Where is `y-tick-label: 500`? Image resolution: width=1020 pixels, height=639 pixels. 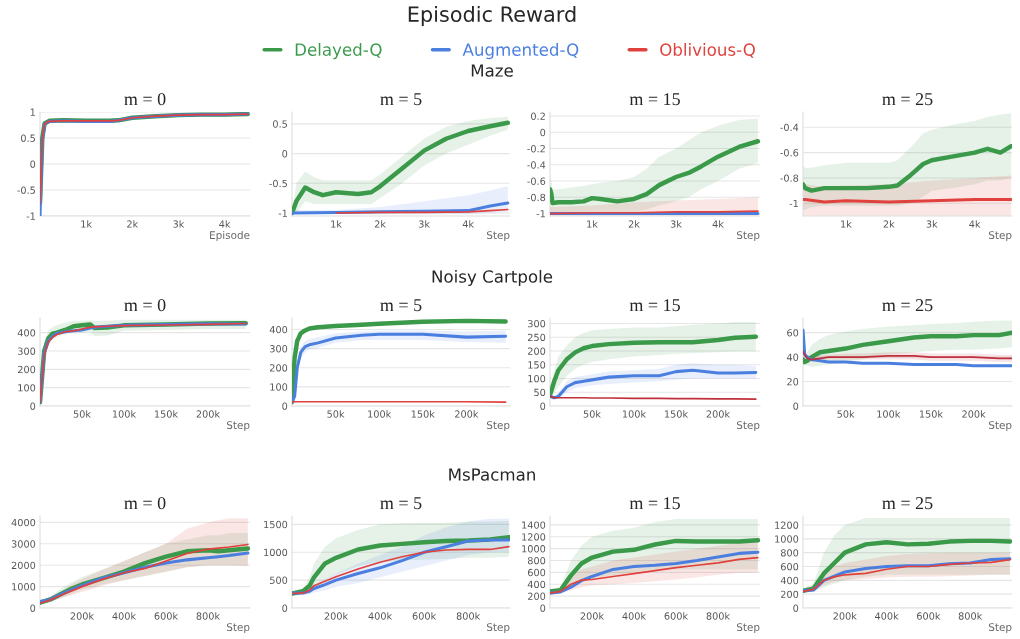 y-tick-label: 500 is located at coordinates (279, 580).